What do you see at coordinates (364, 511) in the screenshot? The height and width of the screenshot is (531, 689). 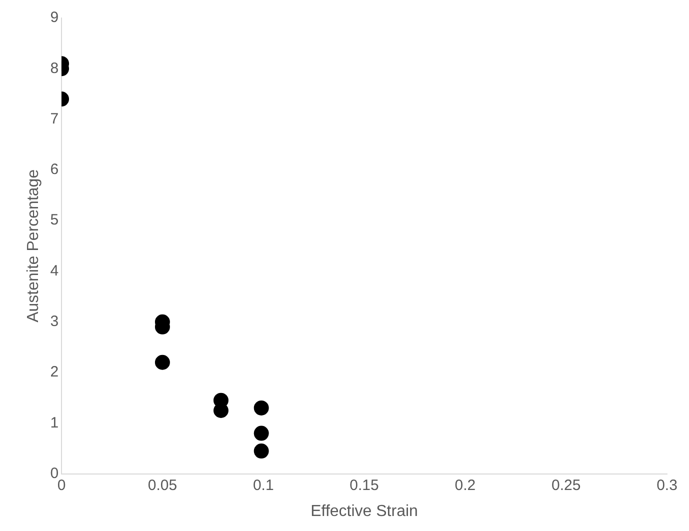 I see `x-axis-title: Effective Strain` at bounding box center [364, 511].